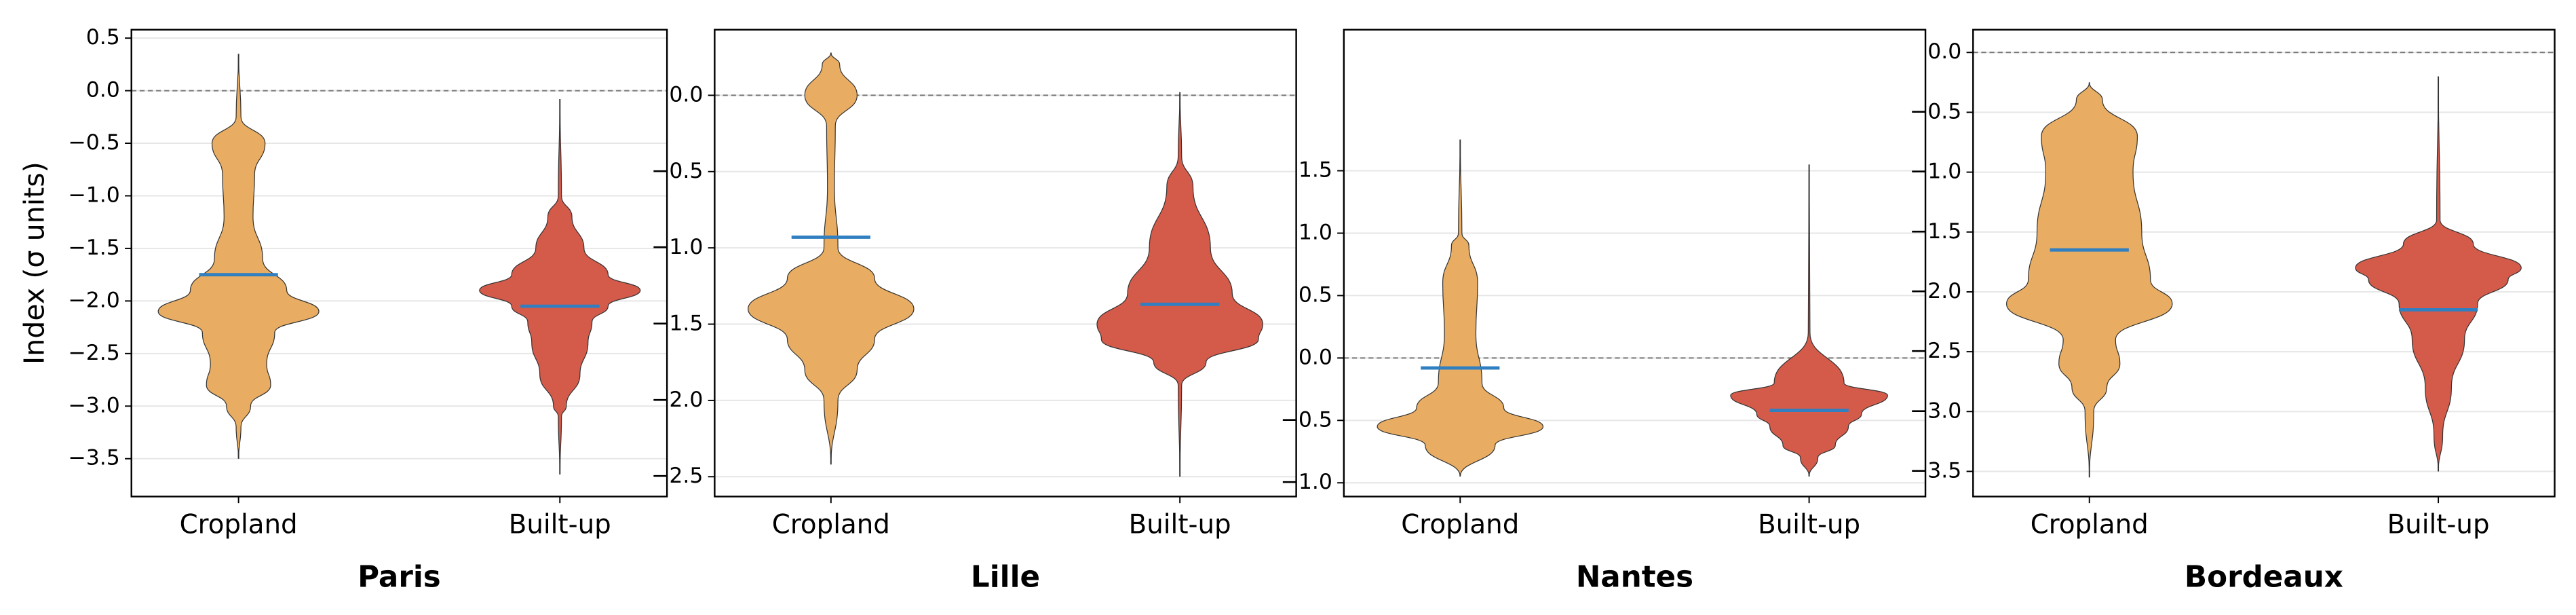 The height and width of the screenshot is (615, 2576). I want to click on y-tick-label: 1.0, so click(1315, 232).